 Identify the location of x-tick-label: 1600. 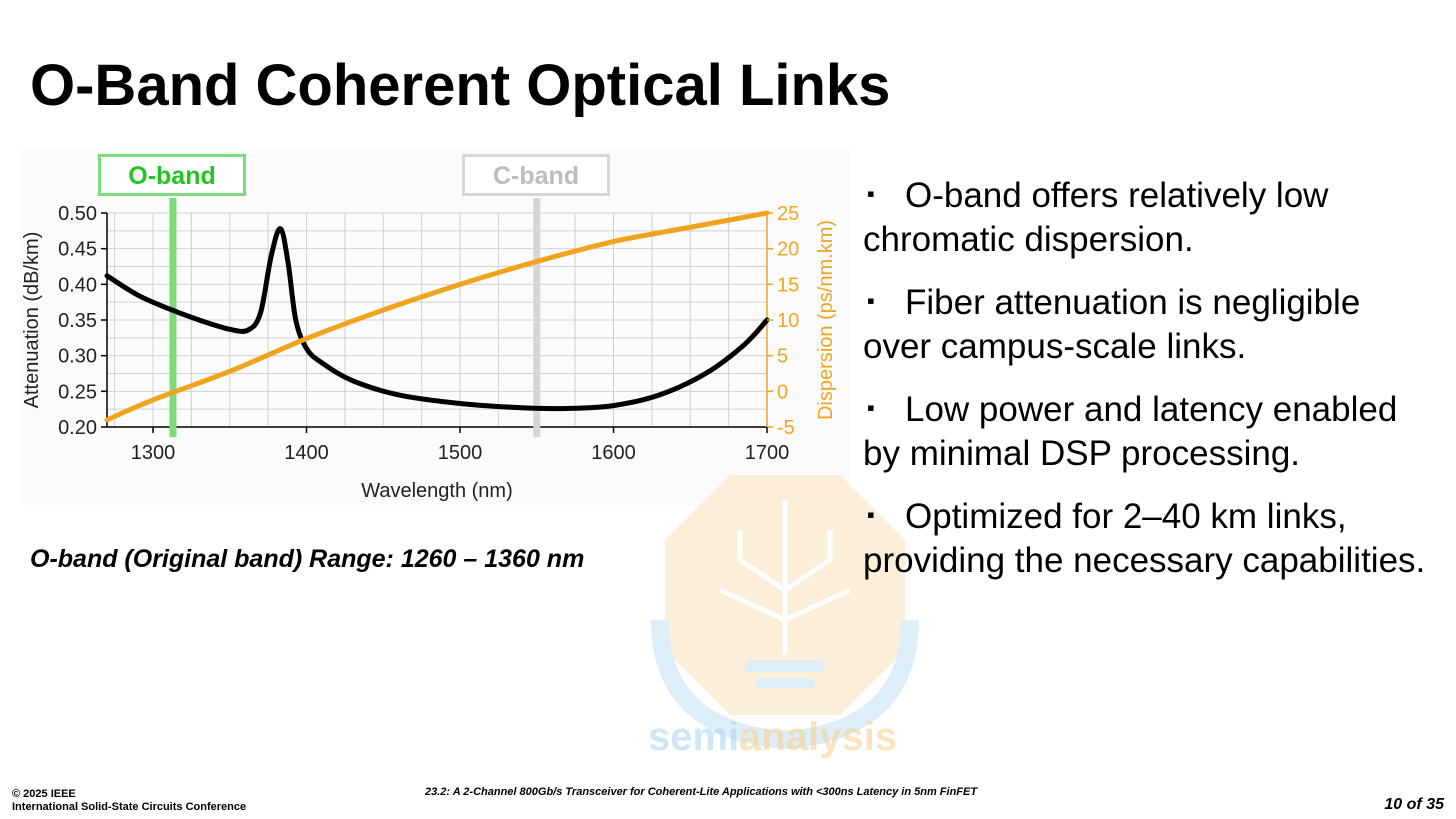
(613, 453).